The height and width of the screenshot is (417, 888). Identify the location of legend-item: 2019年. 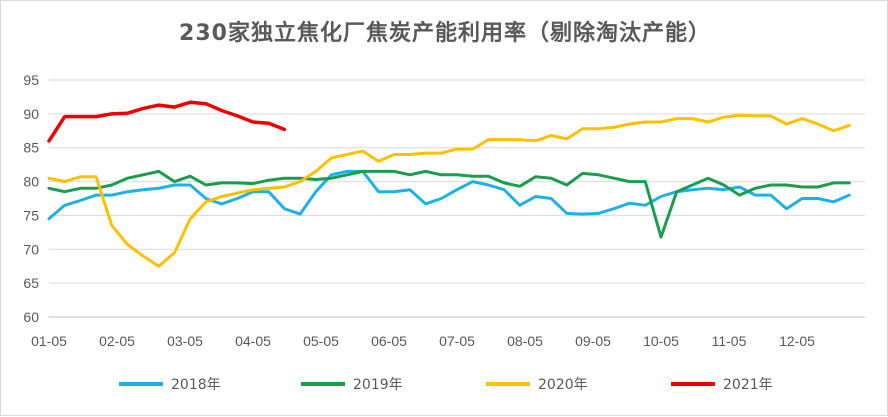
(352, 385).